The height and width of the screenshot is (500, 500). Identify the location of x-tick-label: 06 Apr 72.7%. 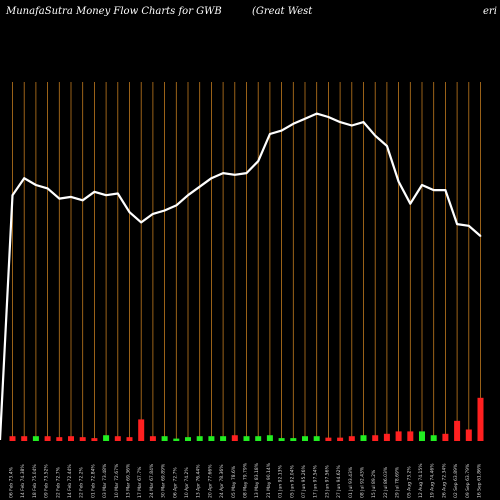
(175, 482).